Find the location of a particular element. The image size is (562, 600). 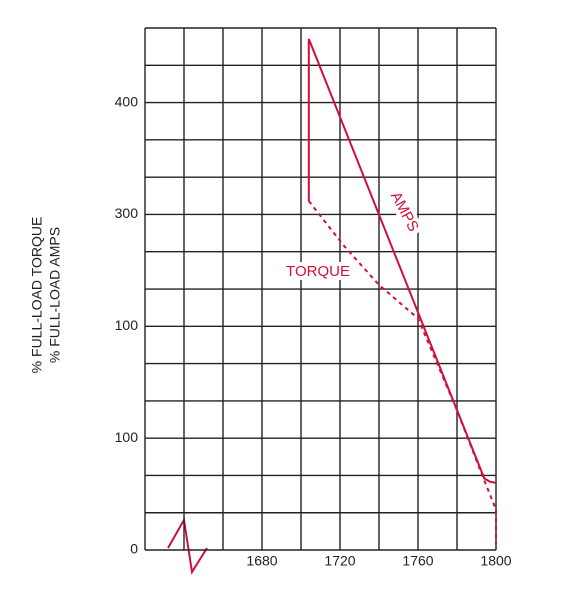

y-axis-label: % FULL-LOAD TORQUE is located at coordinates (37, 295).